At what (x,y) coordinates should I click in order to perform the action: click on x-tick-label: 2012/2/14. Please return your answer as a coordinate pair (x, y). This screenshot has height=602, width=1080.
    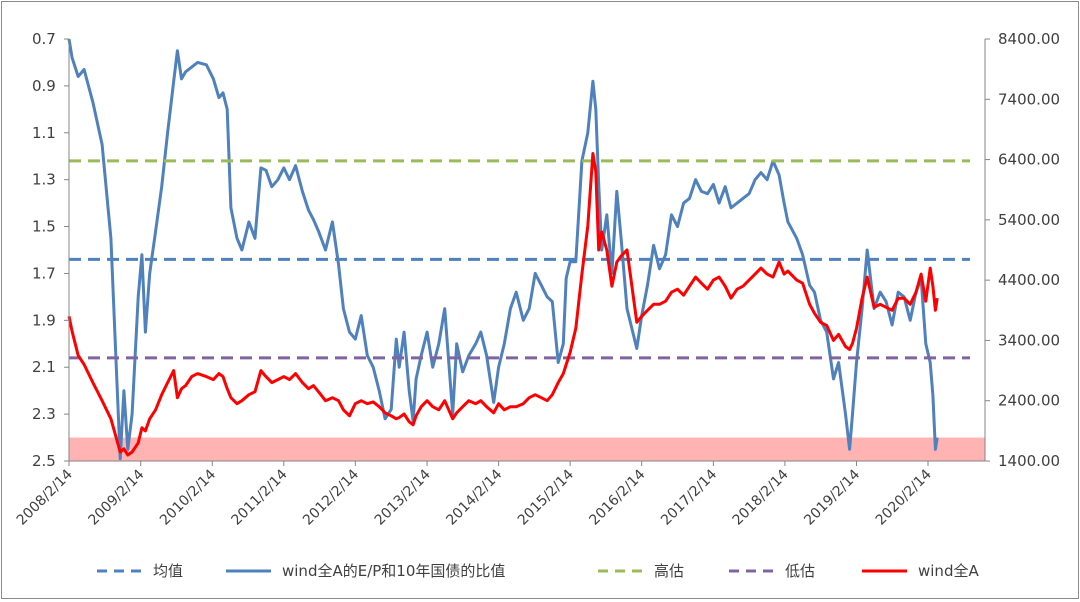
    Looking at the image, I should click on (331, 497).